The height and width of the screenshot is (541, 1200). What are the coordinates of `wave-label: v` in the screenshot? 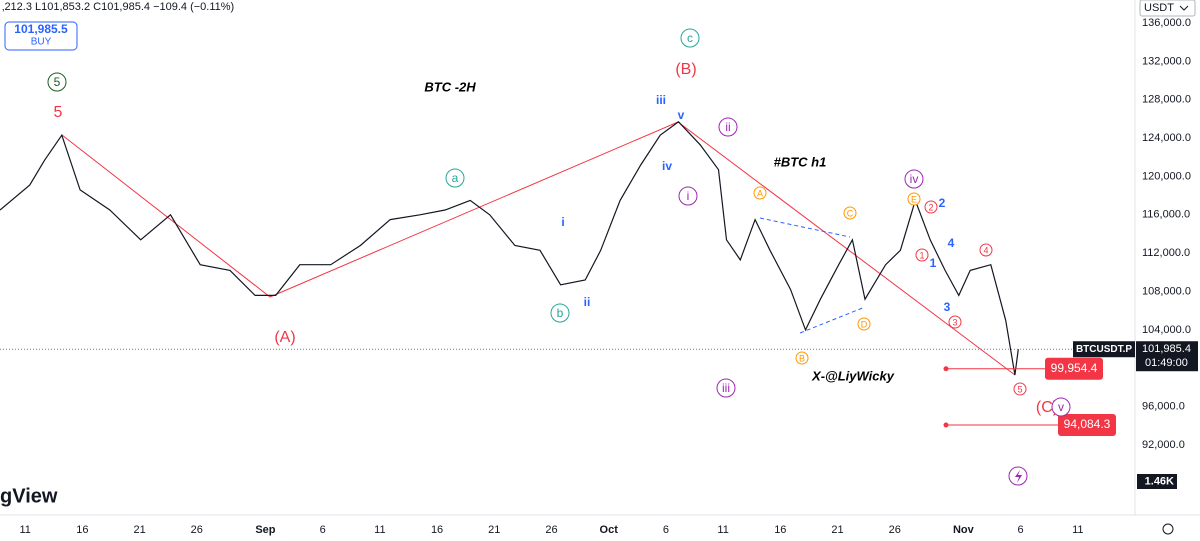 It's located at (681, 115).